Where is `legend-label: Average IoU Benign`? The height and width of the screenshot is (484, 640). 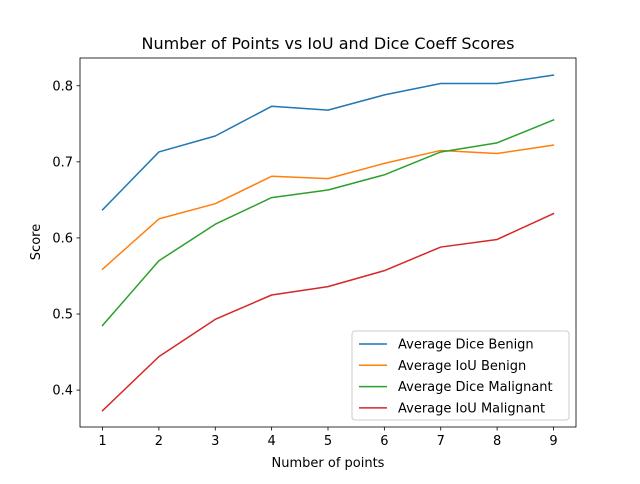 legend-label: Average IoU Benign is located at coordinates (462, 366).